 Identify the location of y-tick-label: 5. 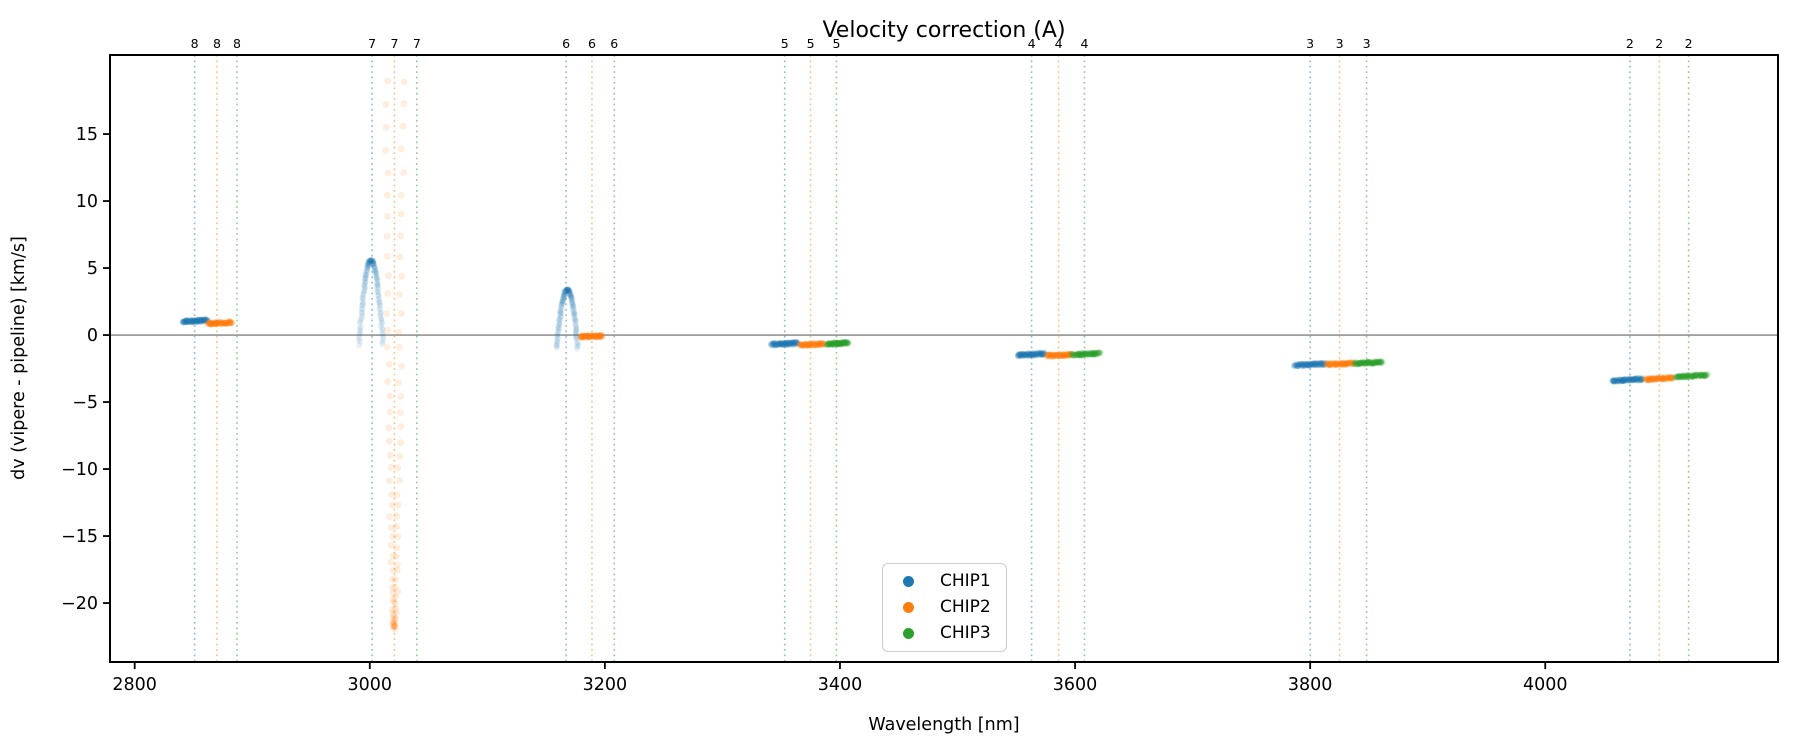
(92, 269).